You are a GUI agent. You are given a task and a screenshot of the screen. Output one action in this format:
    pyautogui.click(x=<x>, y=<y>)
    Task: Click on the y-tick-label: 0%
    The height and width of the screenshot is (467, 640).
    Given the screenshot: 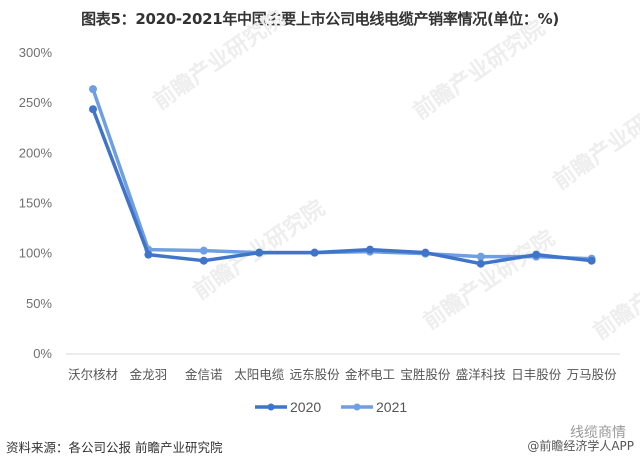 What is the action you would take?
    pyautogui.click(x=42, y=353)
    